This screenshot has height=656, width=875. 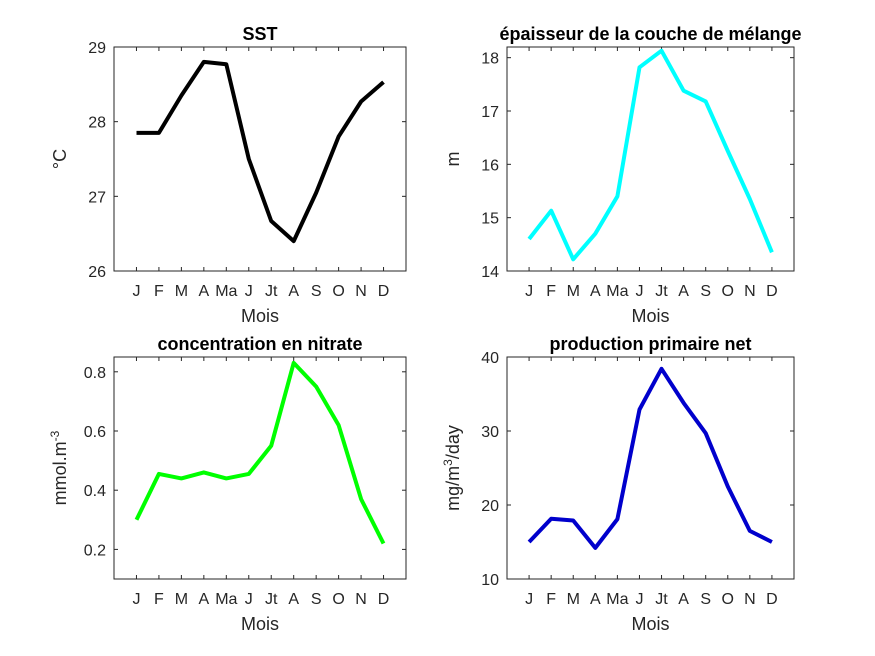 What do you see at coordinates (490, 358) in the screenshot?
I see `npp-ytick-label: 40` at bounding box center [490, 358].